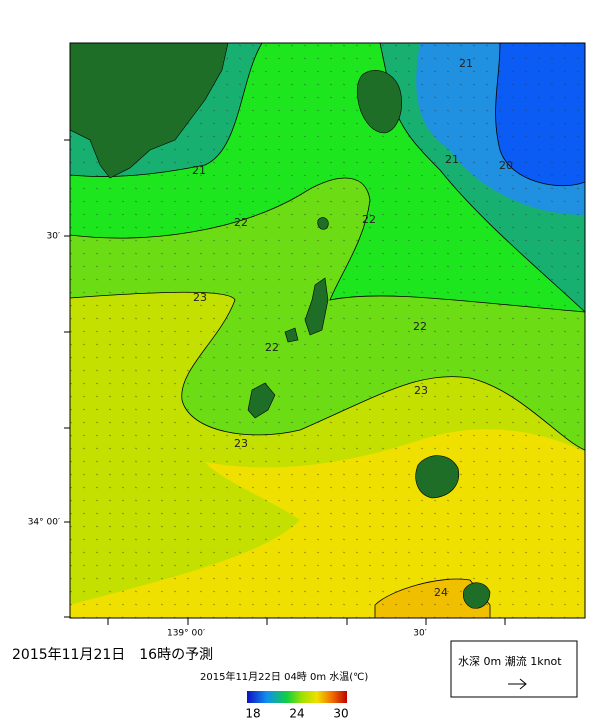 The image size is (596, 722). Describe the element at coordinates (44, 523) in the screenshot. I see `lat-label: 34° 00′` at that location.